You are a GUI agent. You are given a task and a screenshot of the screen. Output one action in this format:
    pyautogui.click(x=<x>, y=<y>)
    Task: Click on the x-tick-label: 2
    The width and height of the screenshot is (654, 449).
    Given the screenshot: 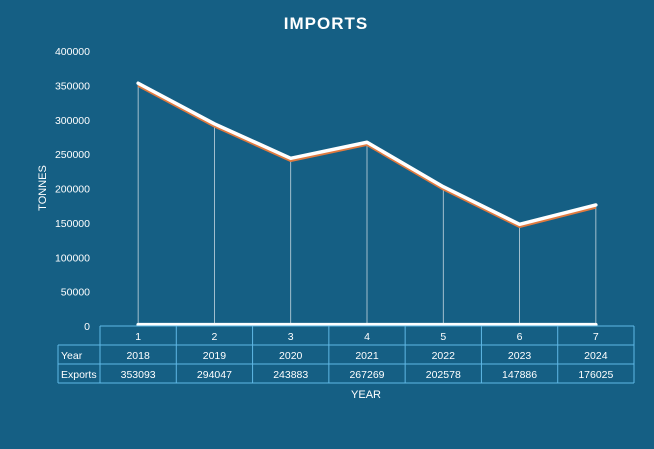 What is the action you would take?
    pyautogui.click(x=215, y=337)
    